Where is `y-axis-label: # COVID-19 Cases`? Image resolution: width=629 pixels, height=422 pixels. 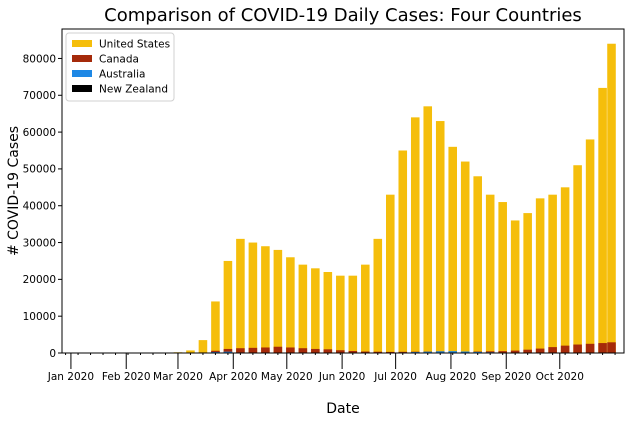 y-axis-label: # COVID-19 Cases is located at coordinates (14, 191).